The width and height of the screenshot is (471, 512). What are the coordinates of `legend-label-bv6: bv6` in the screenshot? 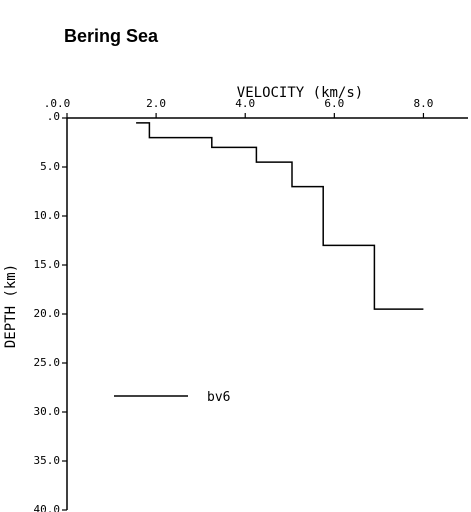 It's located at (218, 397).